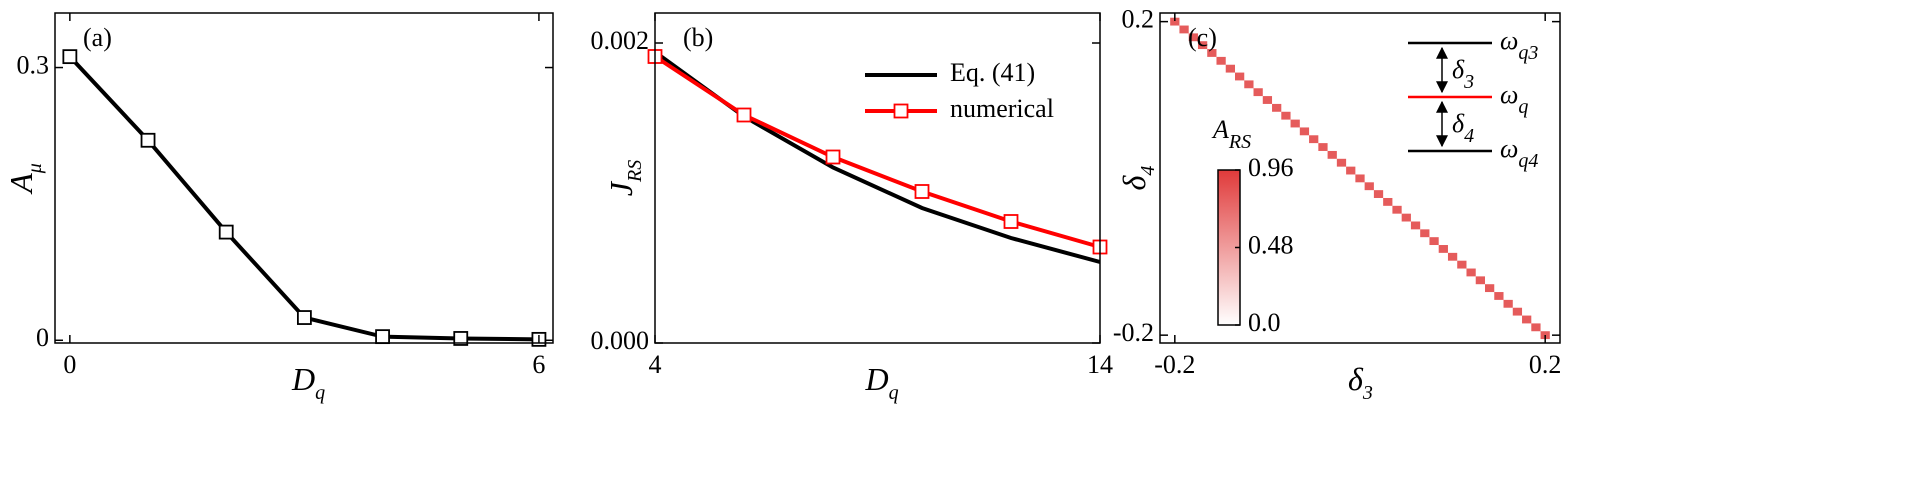  What do you see at coordinates (1239, 142) in the screenshot?
I see `colorbar-label-sub: RS` at bounding box center [1239, 142].